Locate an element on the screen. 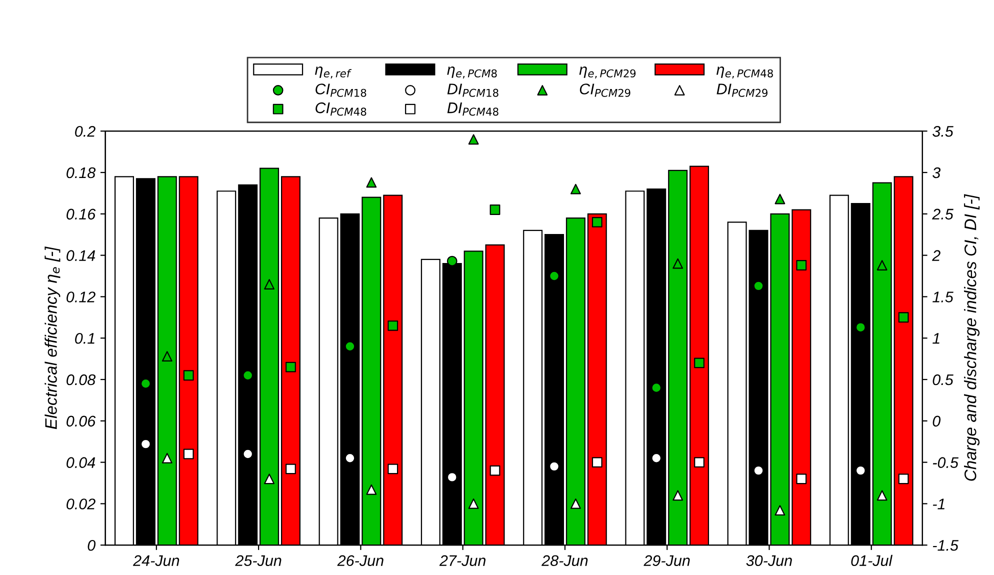 This screenshot has width=994, height=575. y-tick-label: 0.18 is located at coordinates (81, 172).